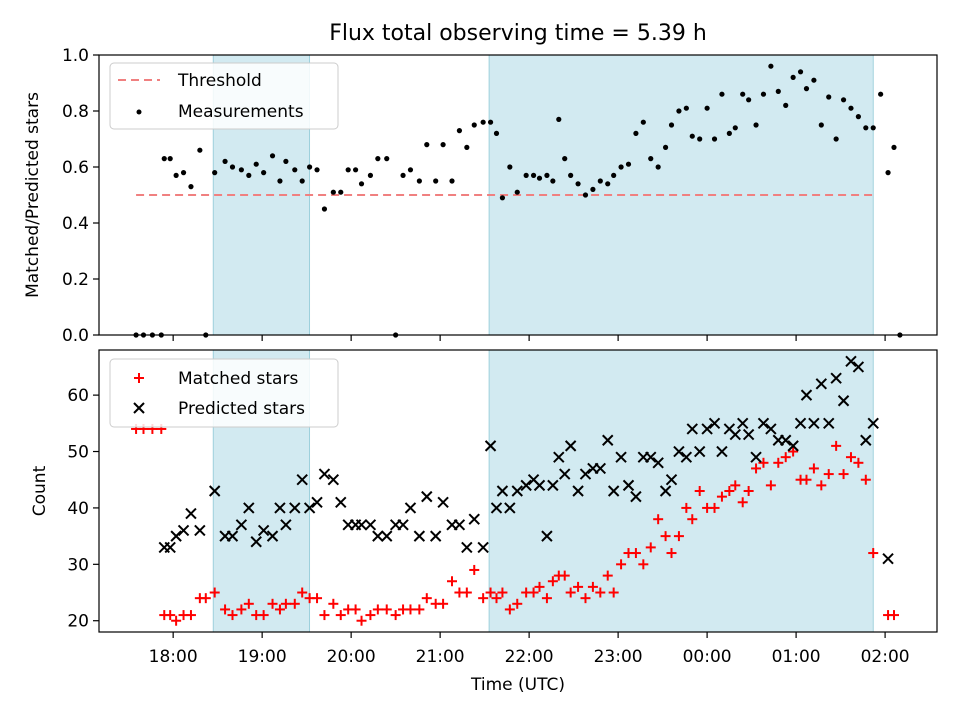  I want to click on legend-predicted-label: Predicted stars, so click(241, 409).